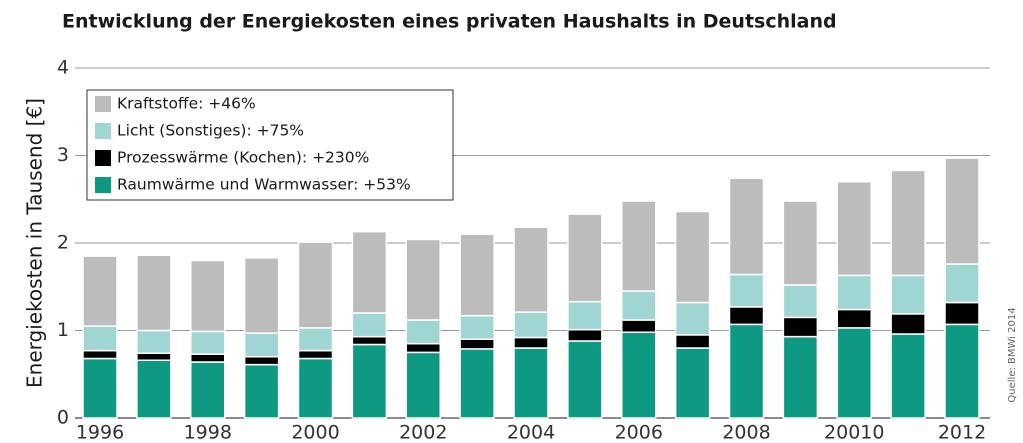 Image resolution: width=1023 pixels, height=443 pixels. Describe the element at coordinates (63, 155) in the screenshot. I see `y-tick-label: 3` at that location.